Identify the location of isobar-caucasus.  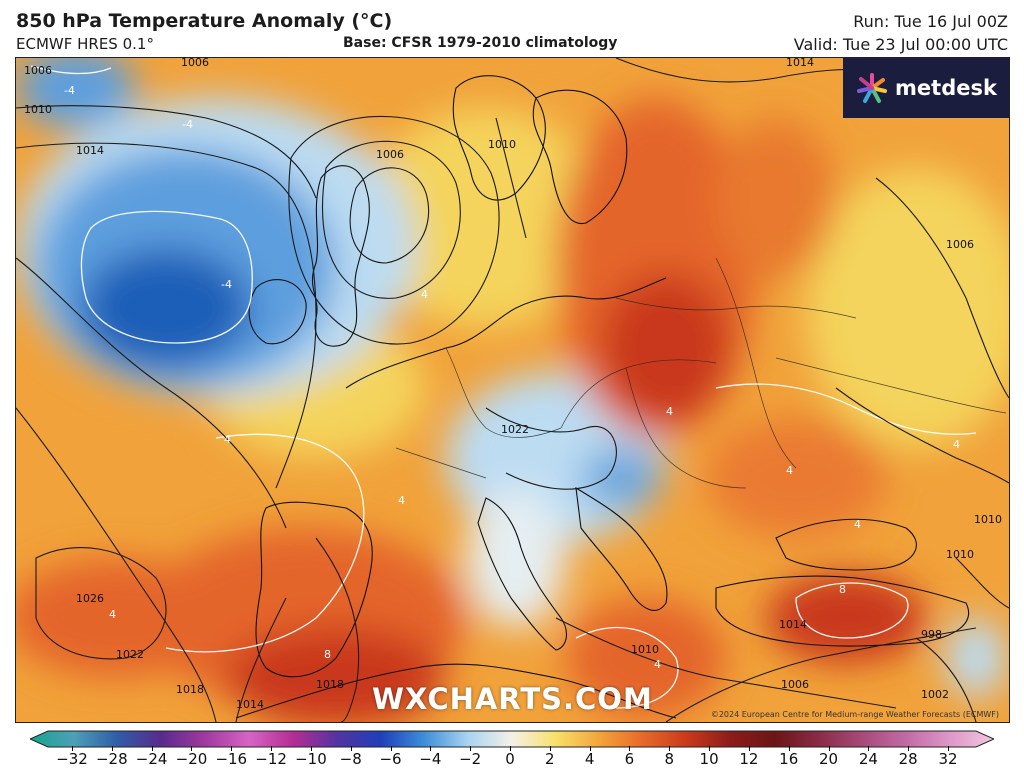
(982, 583).